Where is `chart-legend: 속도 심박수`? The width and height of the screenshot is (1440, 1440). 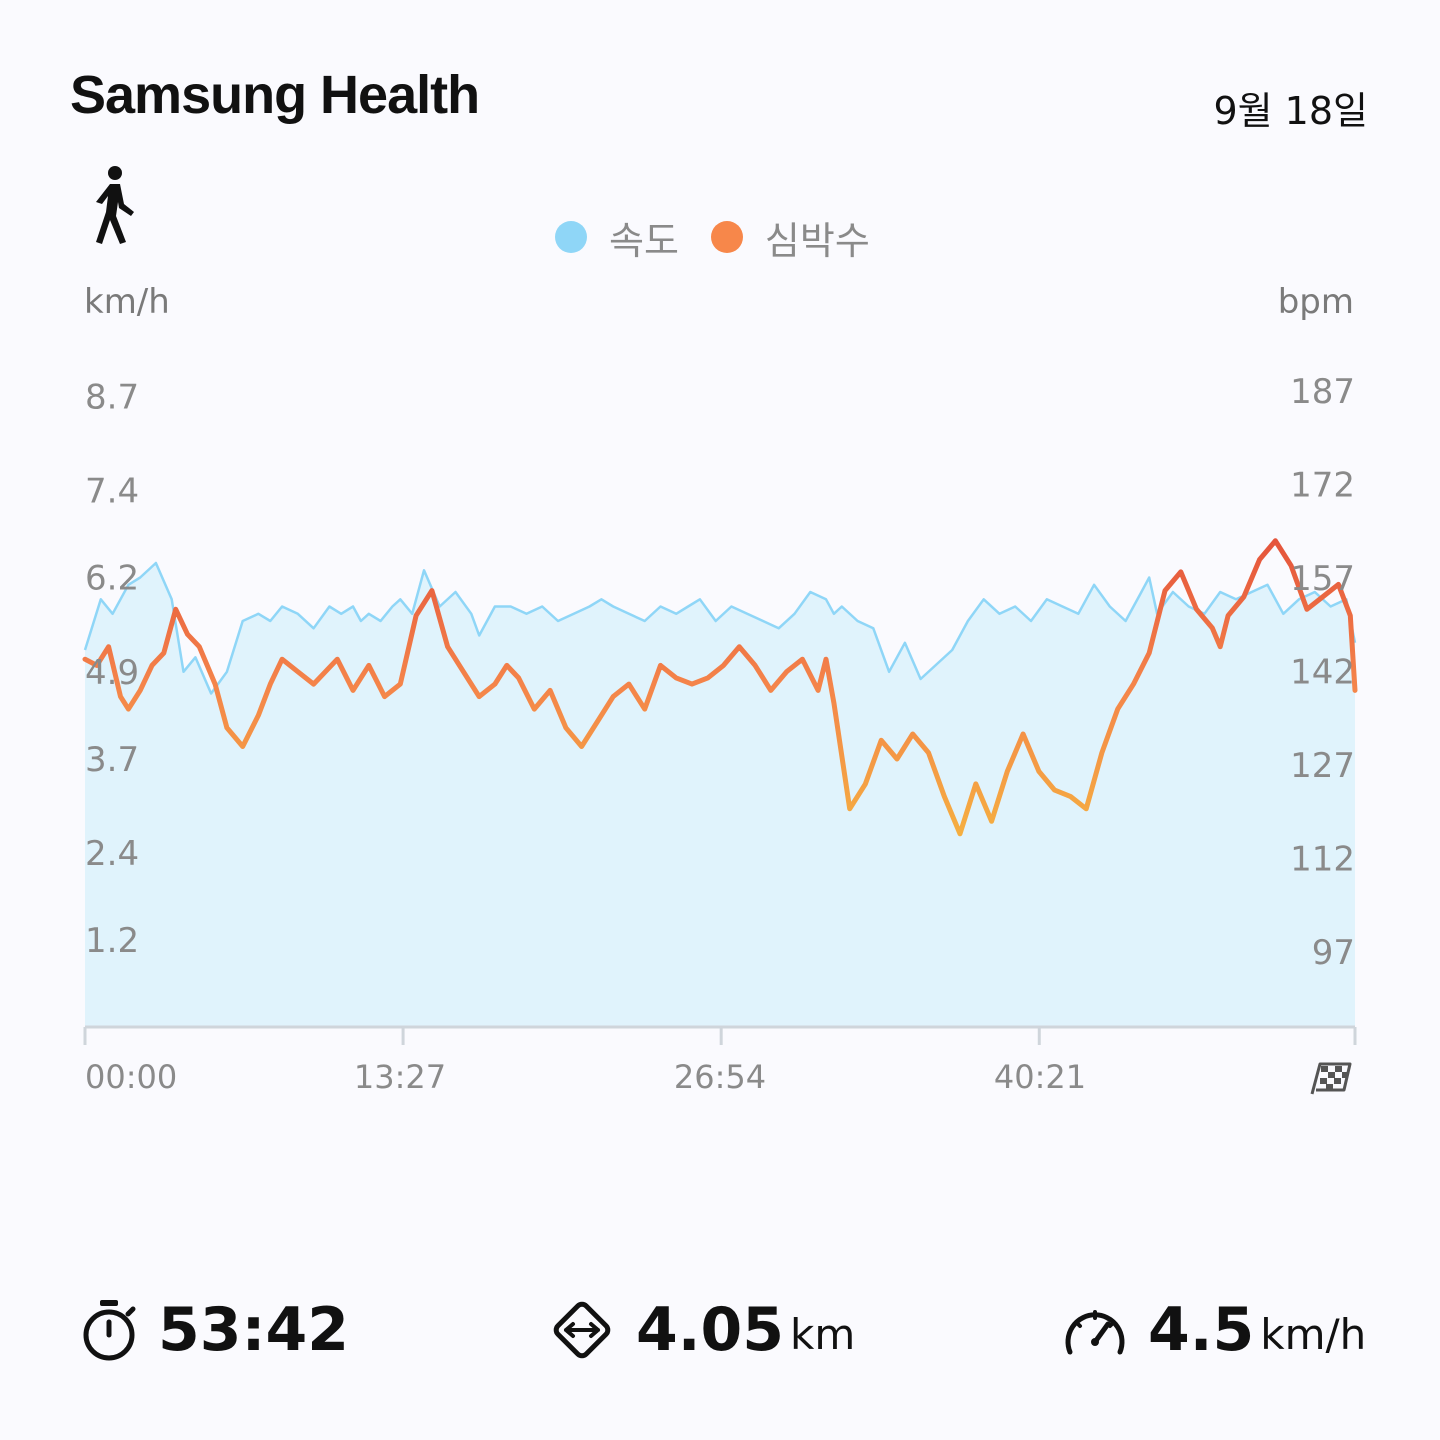 chart-legend: 속도 심박수 is located at coordinates (728, 237).